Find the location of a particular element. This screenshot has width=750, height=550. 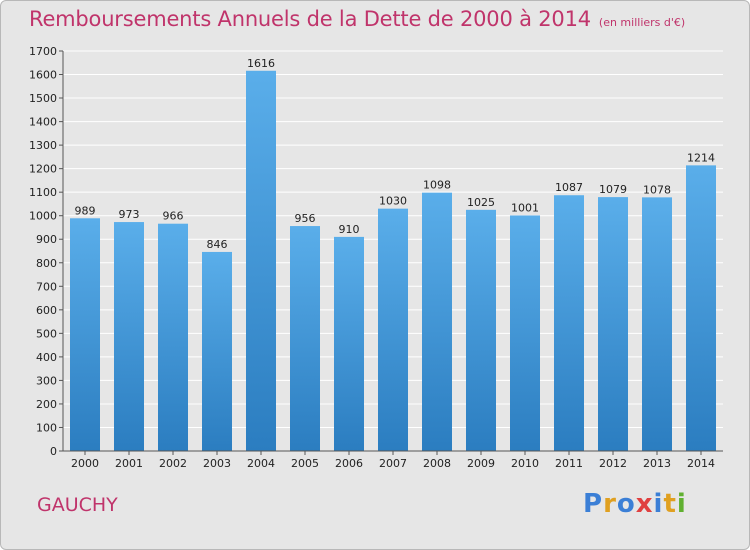

y-tick-label: 1000 is located at coordinates (43, 216).